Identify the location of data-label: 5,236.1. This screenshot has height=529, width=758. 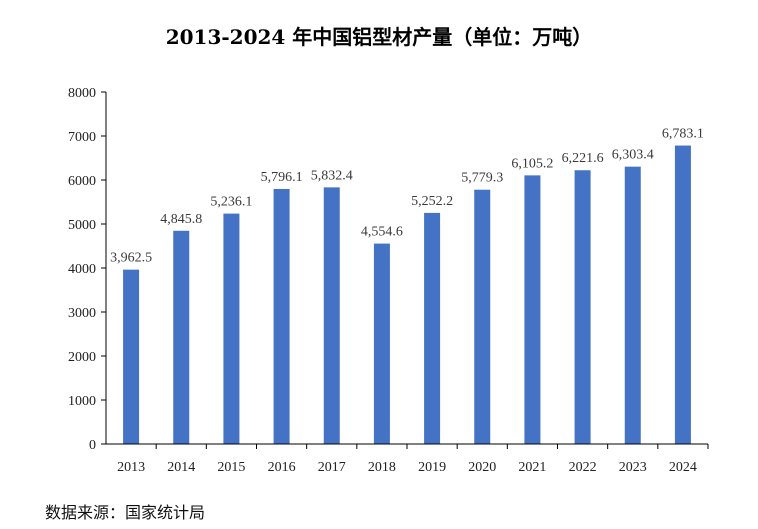
(231, 202).